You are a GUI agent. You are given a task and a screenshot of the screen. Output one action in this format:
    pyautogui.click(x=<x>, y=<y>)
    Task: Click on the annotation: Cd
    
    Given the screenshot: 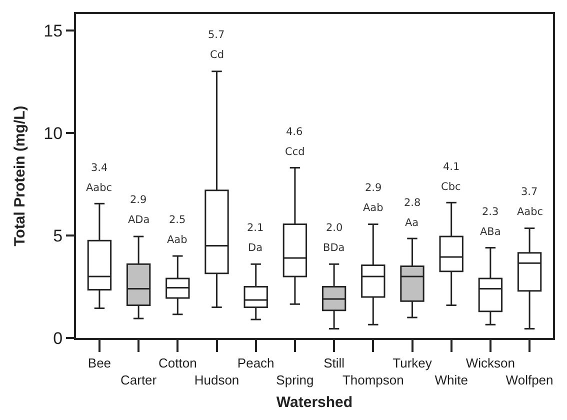 What is the action you would take?
    pyautogui.click(x=217, y=55)
    